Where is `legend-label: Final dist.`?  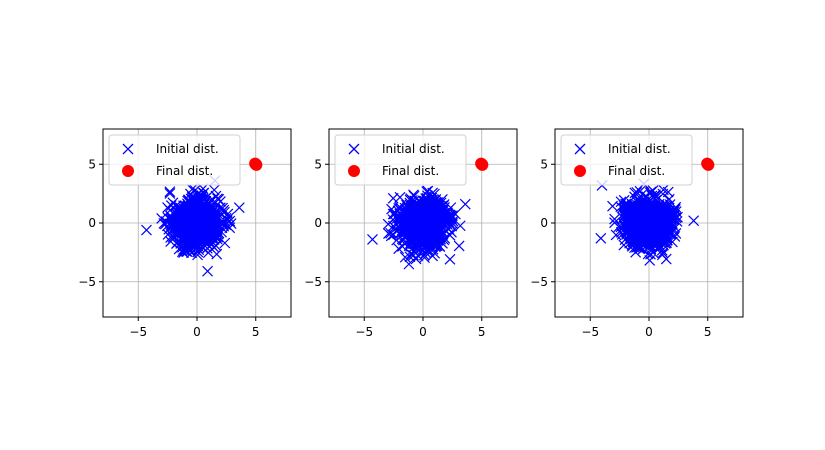 legend-label: Final dist. is located at coordinates (636, 171).